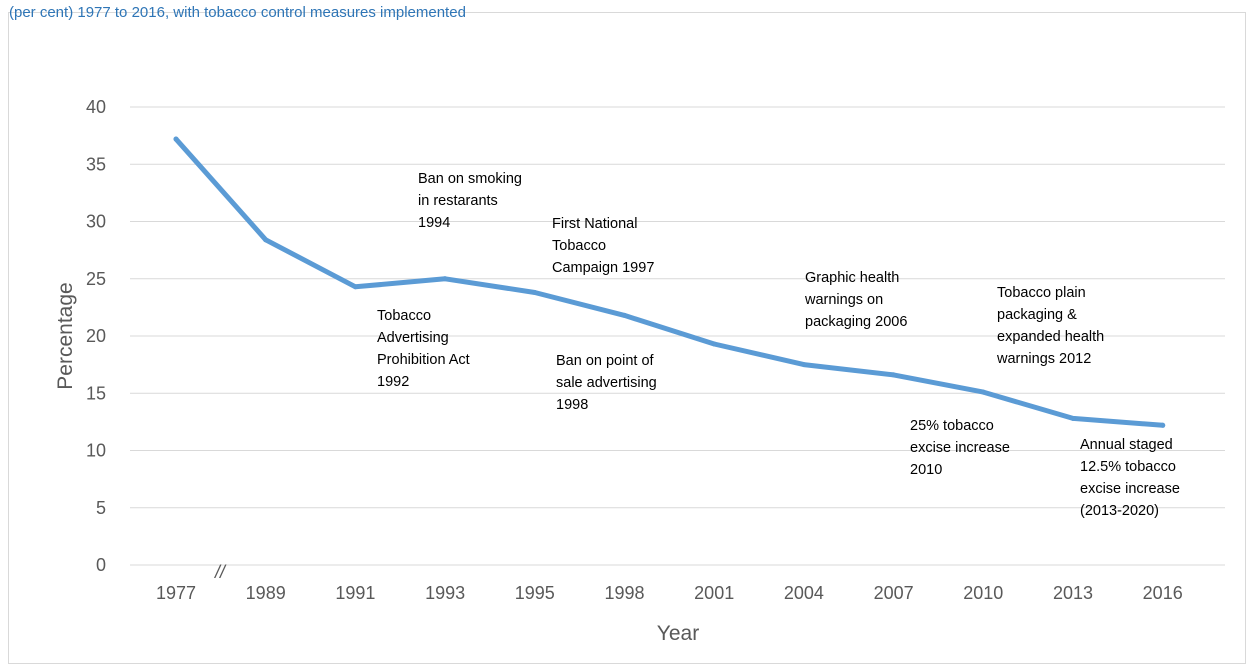  I want to click on y-tick-label: 5, so click(101, 508).